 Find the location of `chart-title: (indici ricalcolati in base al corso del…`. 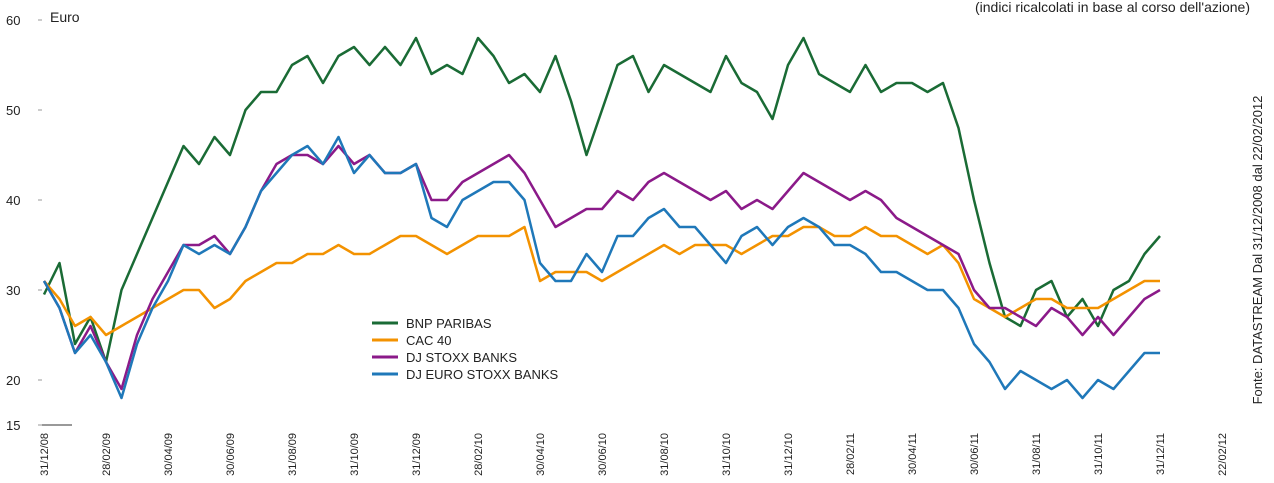

chart-title: (indici ricalcolati in base al corso del… is located at coordinates (1112, 7).